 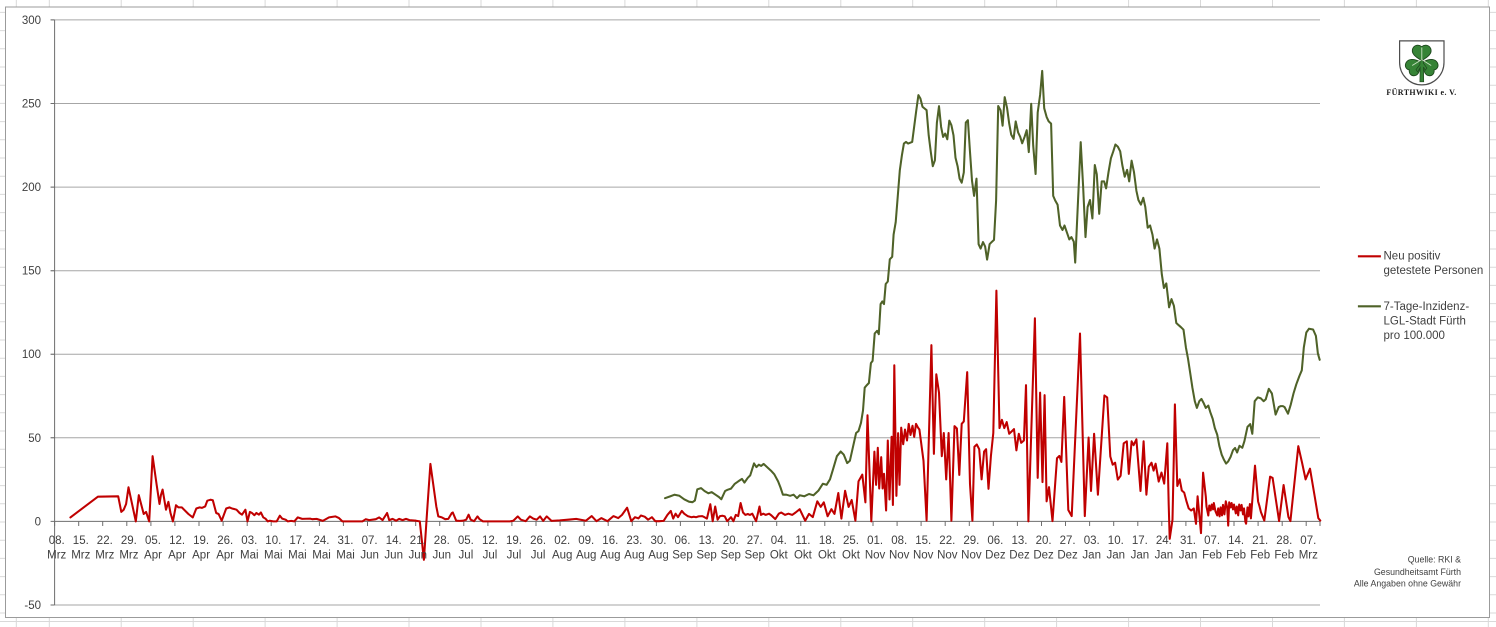 I want to click on svg-text: 01., so click(x=875, y=541).